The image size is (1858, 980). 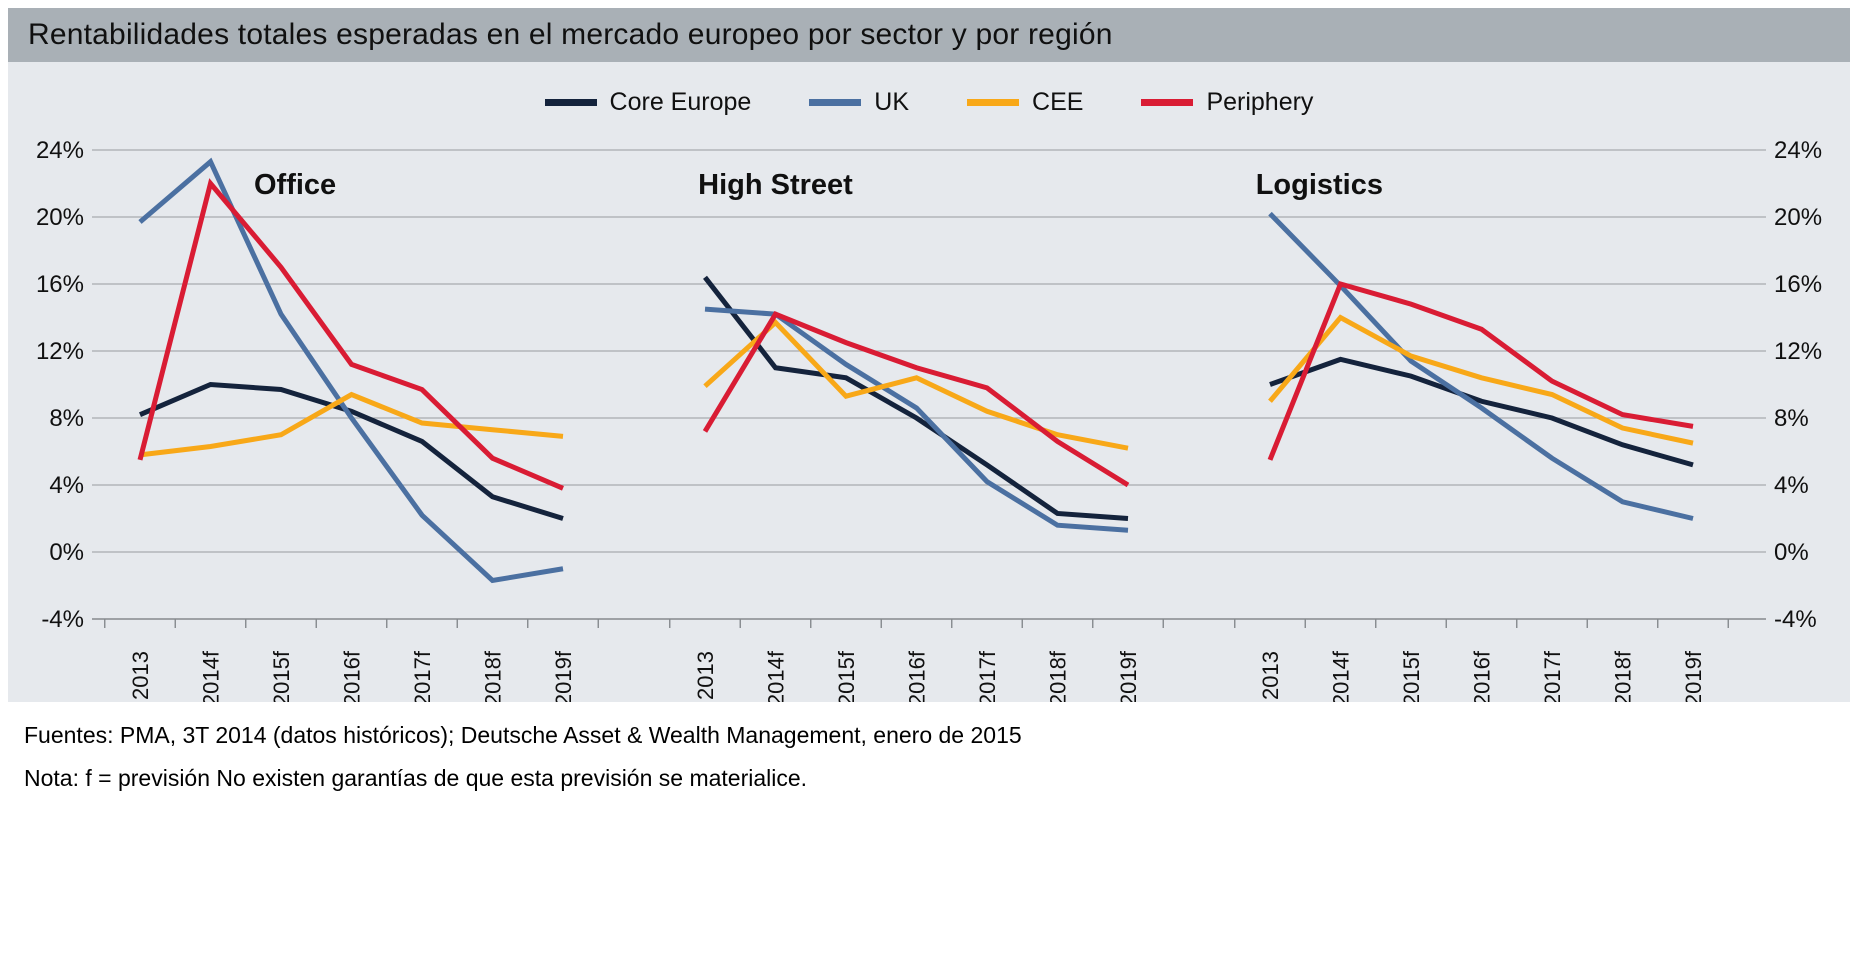 What do you see at coordinates (1791, 485) in the screenshot?
I see `y-tick-label-right: 4%` at bounding box center [1791, 485].